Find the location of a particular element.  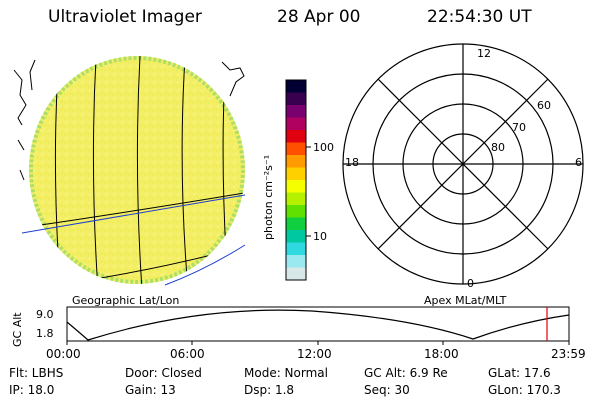

x-tick-1800: 18:00 is located at coordinates (441, 354).